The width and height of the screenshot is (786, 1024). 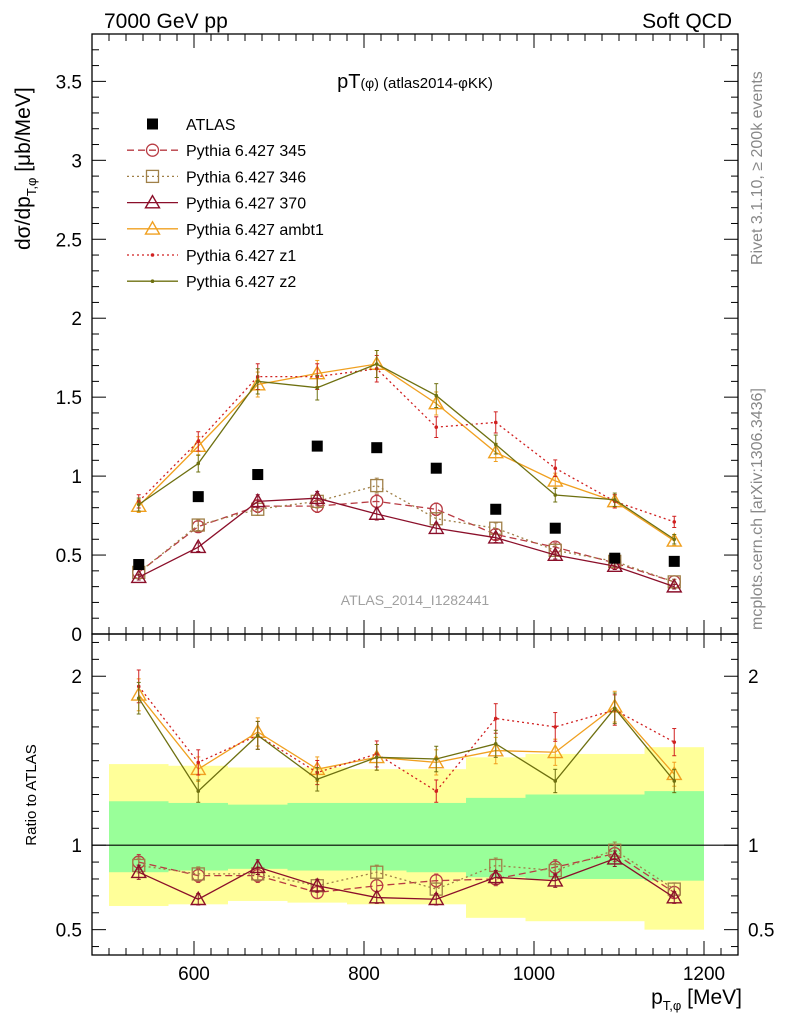 What do you see at coordinates (753, 677) in the screenshot?
I see `ratio-tick-label-right: 2` at bounding box center [753, 677].